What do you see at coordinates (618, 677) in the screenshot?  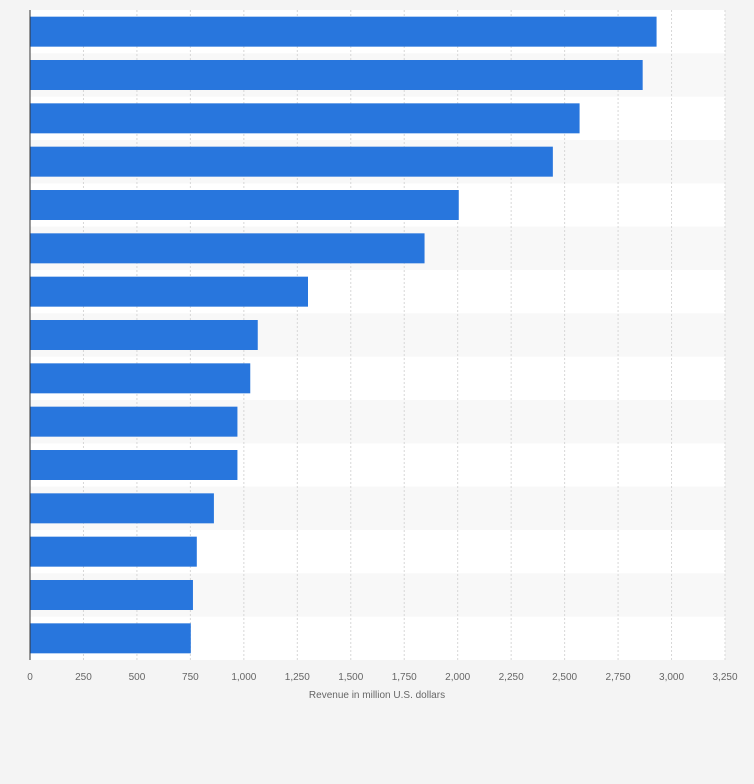 I see `x-tick-label: 2,750` at bounding box center [618, 677].